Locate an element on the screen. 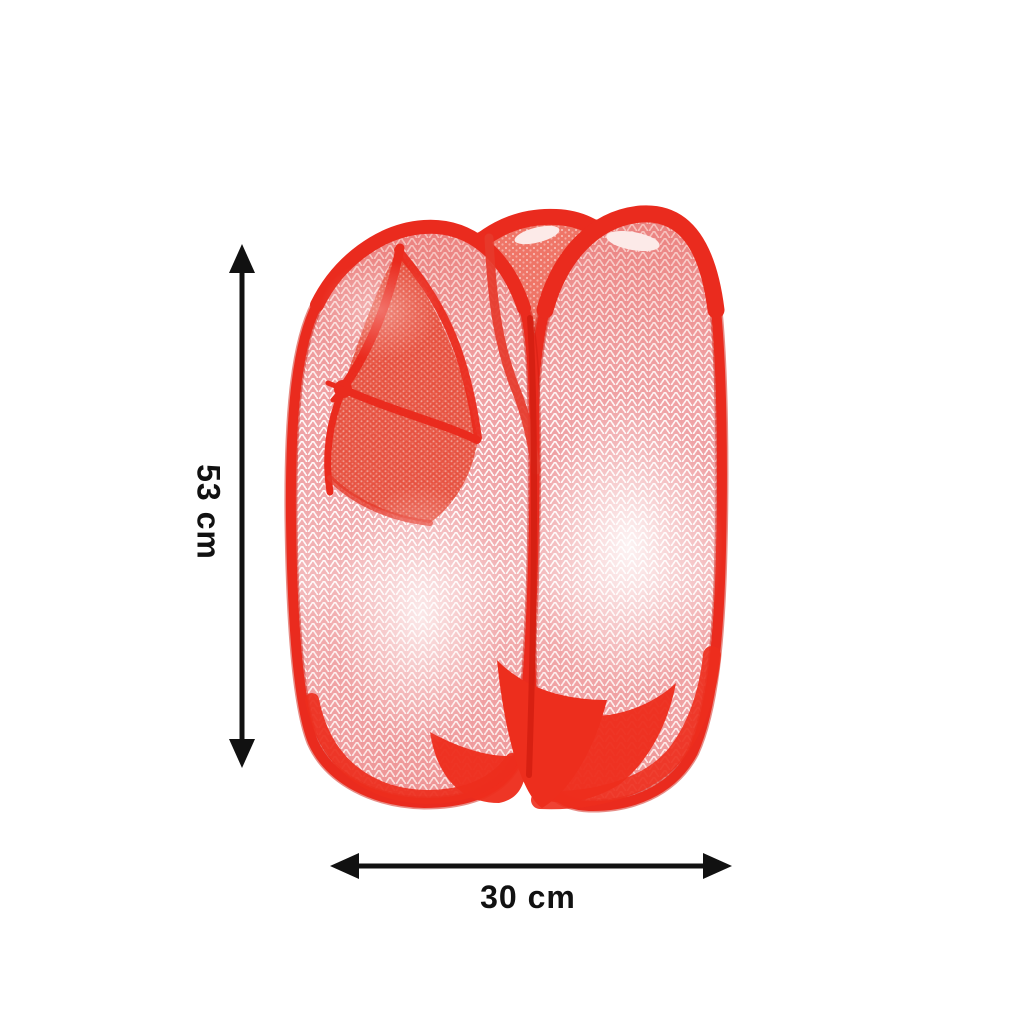 The width and height of the screenshot is (1024, 1024). hamper-base-cleft is located at coordinates (552, 734).